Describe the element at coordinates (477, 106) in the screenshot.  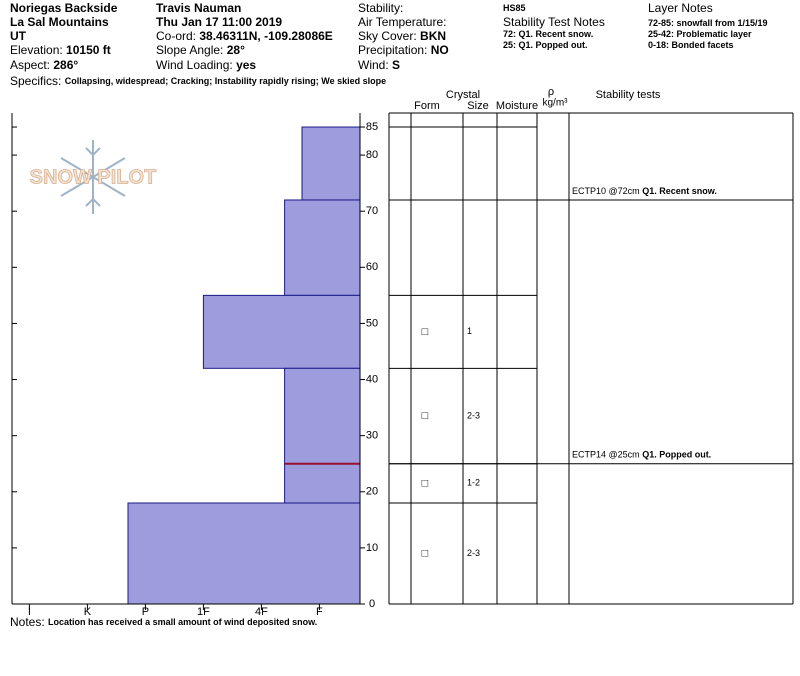
I see `column-header: Size` at that location.